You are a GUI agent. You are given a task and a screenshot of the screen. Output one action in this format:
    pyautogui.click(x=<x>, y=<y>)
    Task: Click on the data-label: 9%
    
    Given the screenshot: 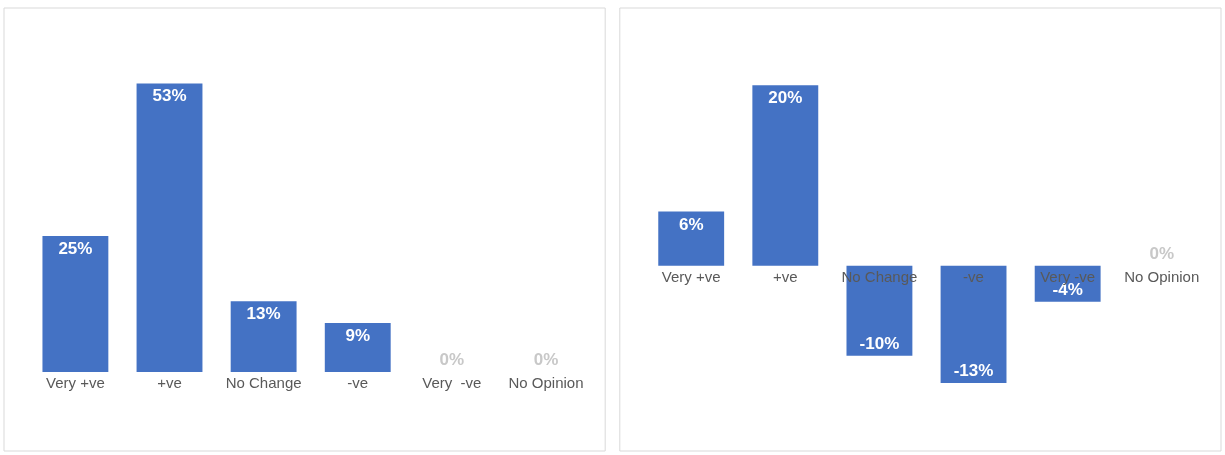 What is the action you would take?
    pyautogui.click(x=358, y=336)
    